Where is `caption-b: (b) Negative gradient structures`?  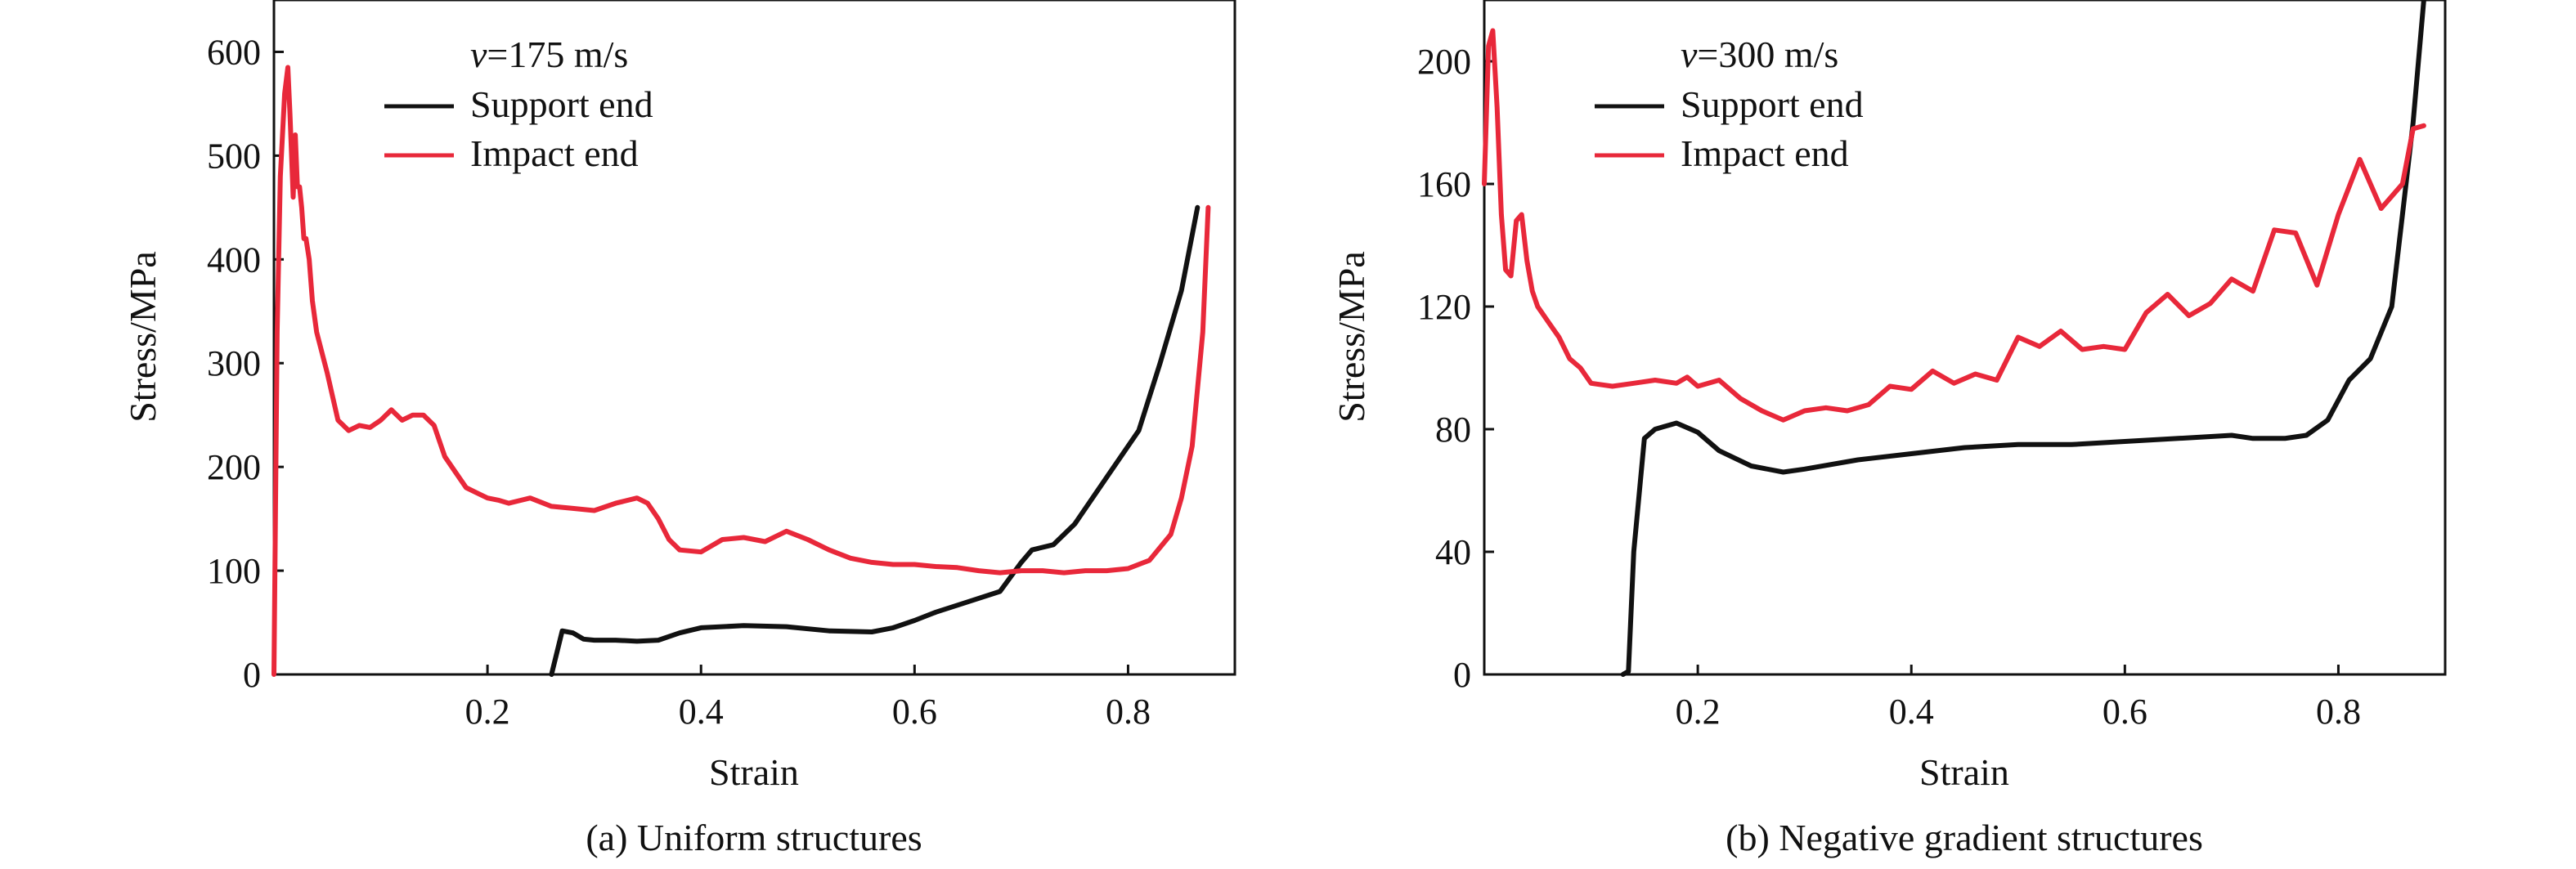
caption-b: (b) Negative gradient structures is located at coordinates (1965, 837).